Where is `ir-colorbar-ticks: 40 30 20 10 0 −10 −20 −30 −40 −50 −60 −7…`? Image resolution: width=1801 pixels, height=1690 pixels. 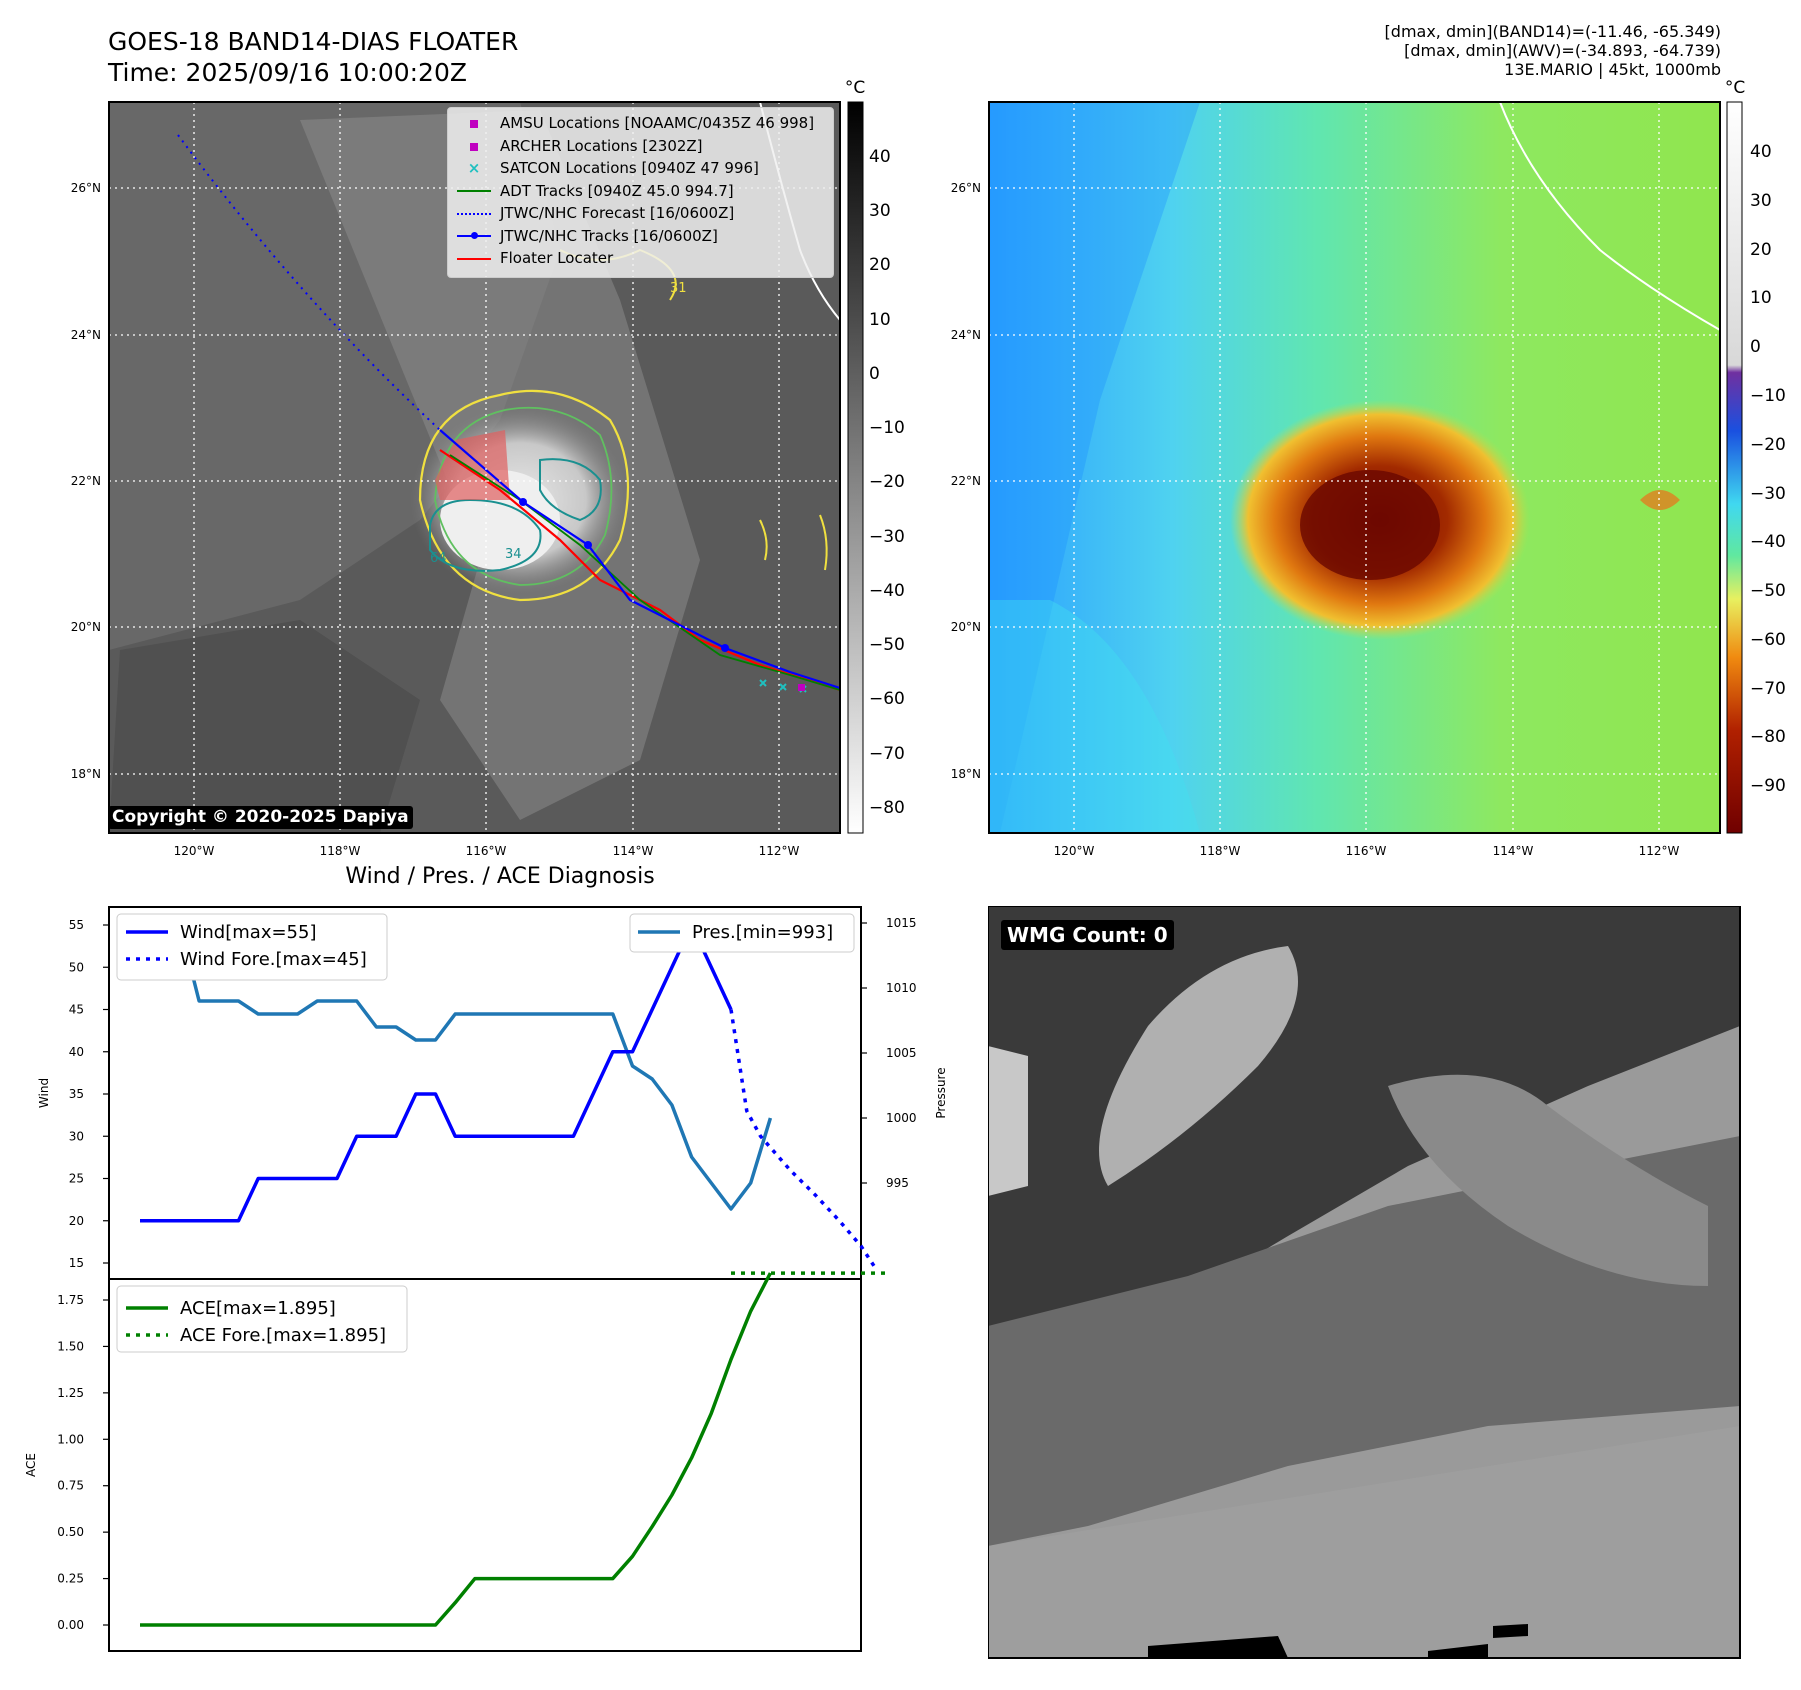 ir-colorbar-ticks: 40 30 20 10 0 −10 −20 −30 −40 −50 −60 −7… is located at coordinates (887, 482).